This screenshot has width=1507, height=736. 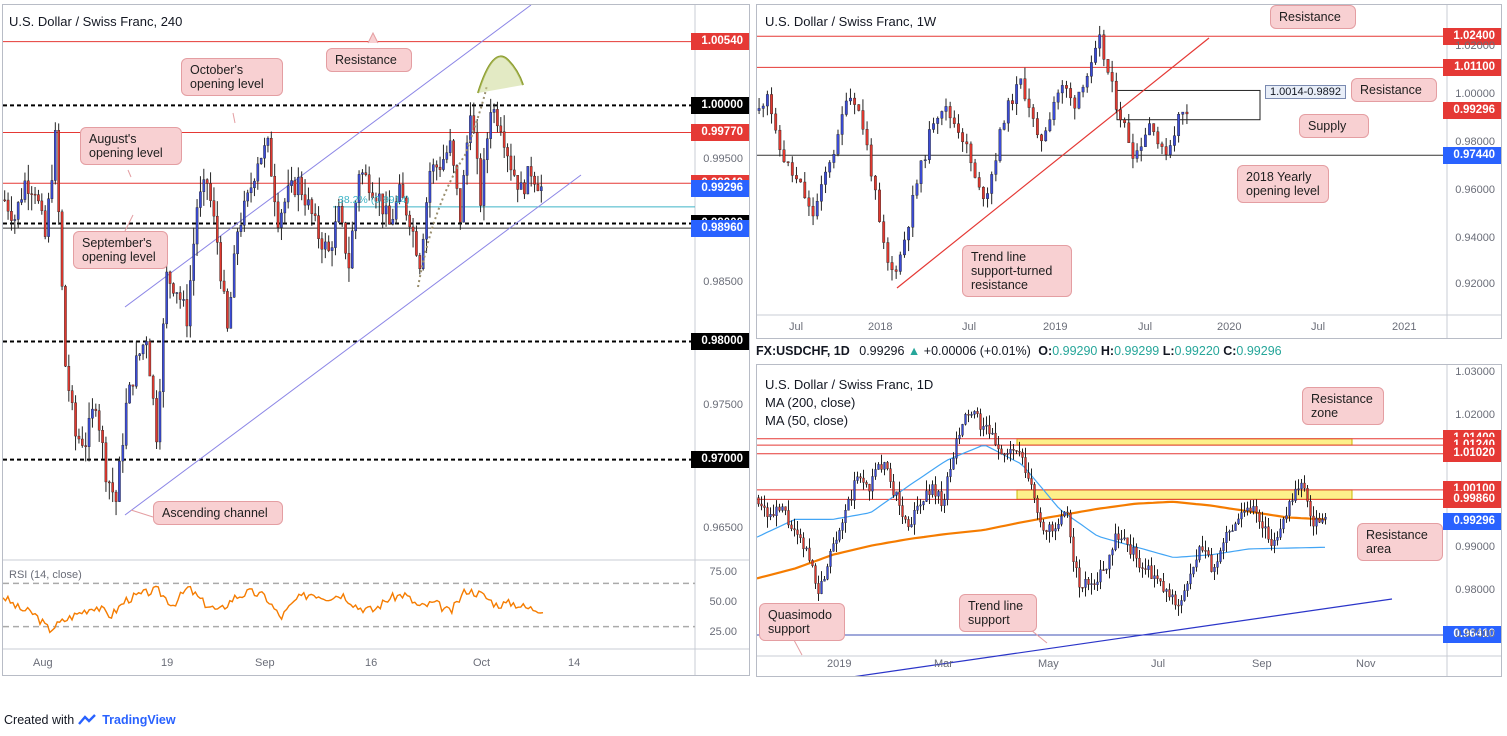 I want to click on price-label: 0.99860, so click(x=1472, y=499).